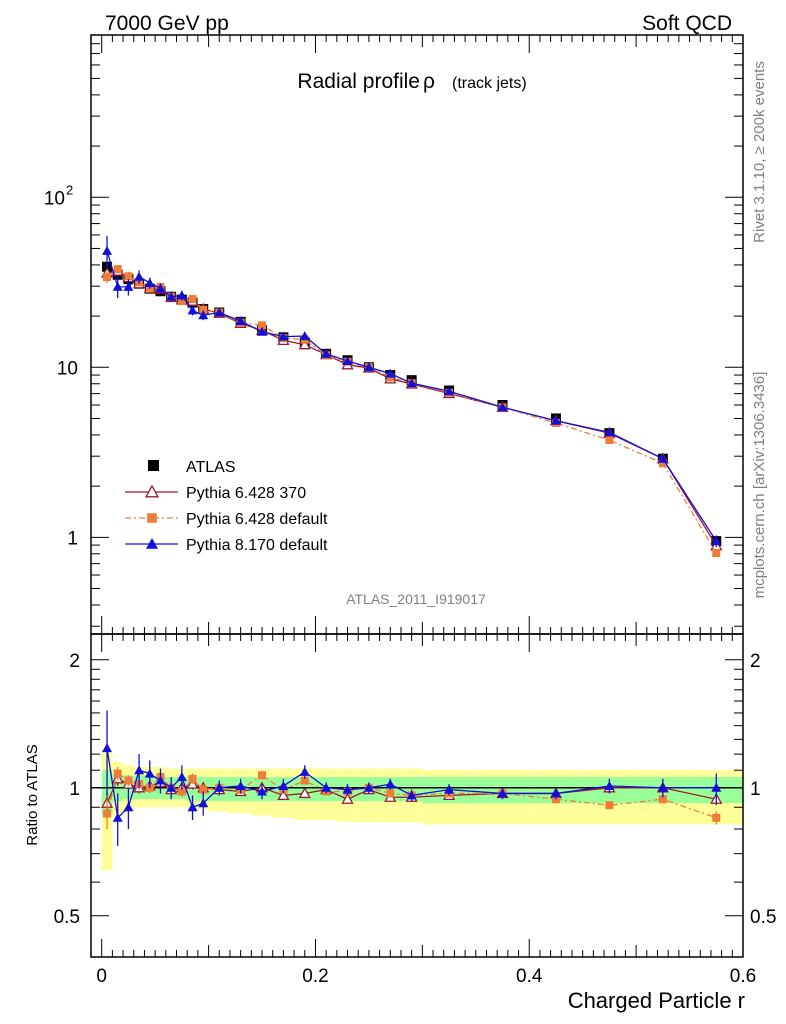 The image size is (786, 1024). Describe the element at coordinates (67, 917) in the screenshot. I see `y-tick-label-ratio: 0.5` at that location.